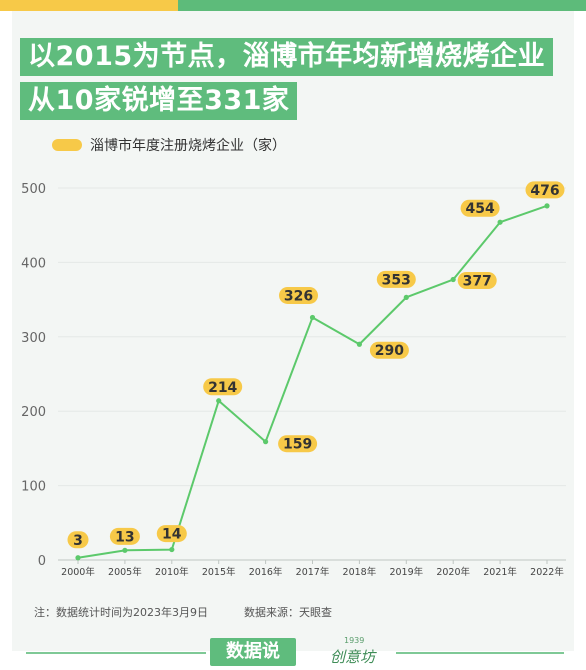 The width and height of the screenshot is (586, 670). I want to click on data-label: 3, so click(78, 541).